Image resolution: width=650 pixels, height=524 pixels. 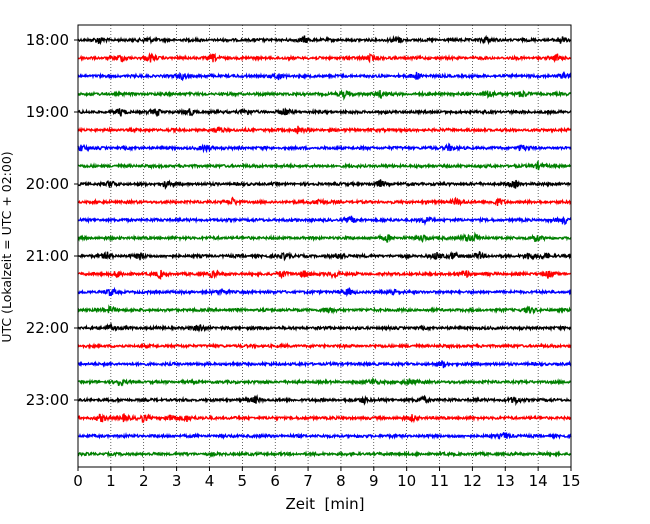 I want to click on x-tick-label: 7, so click(x=308, y=481).